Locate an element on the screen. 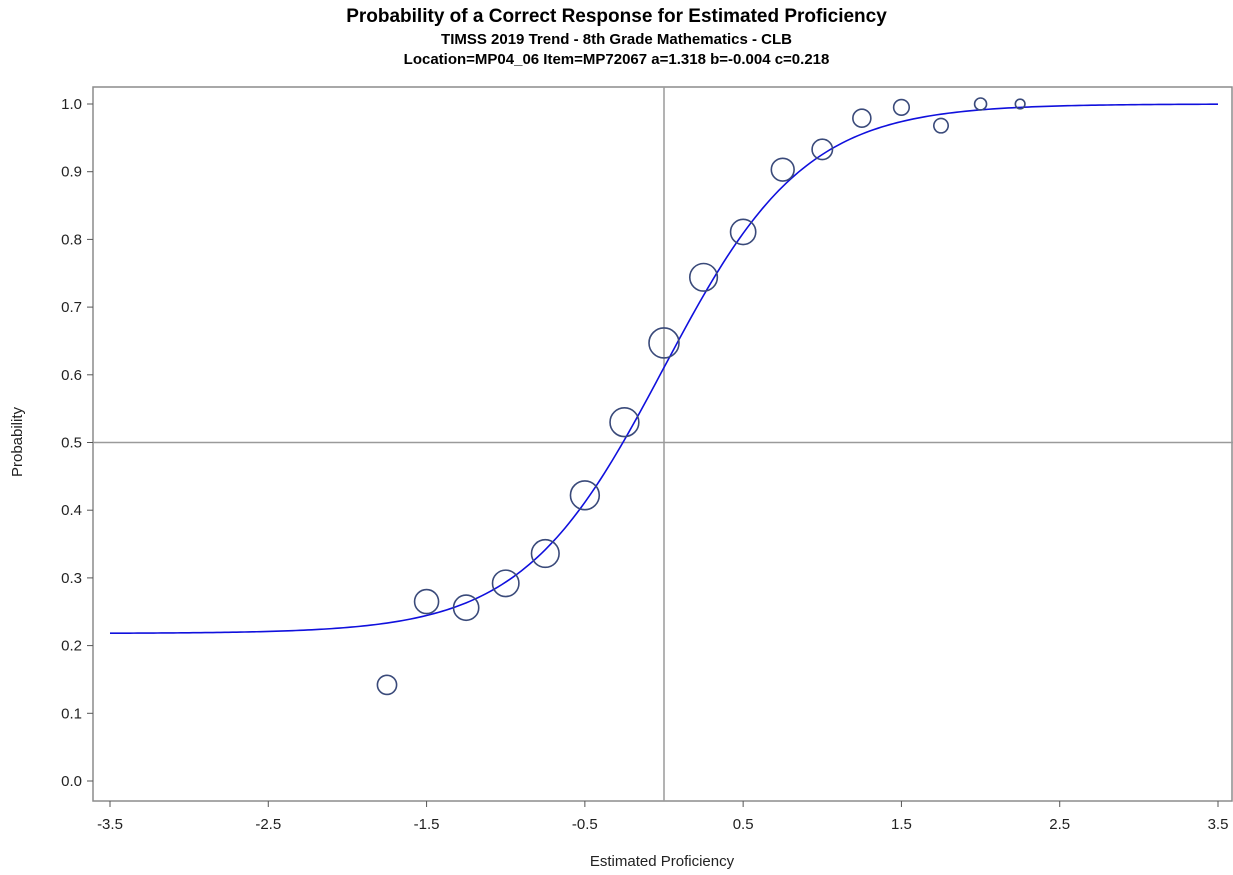  y-tick-label: 0.0 is located at coordinates (71, 781).